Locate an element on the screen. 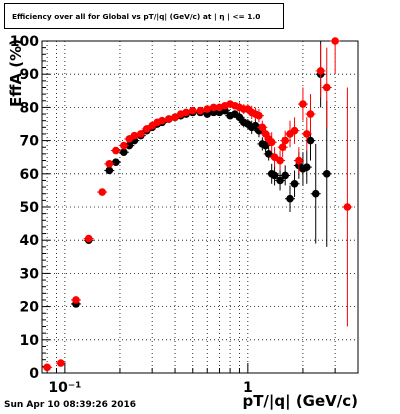  y-tick-label: 30 is located at coordinates (30, 274).